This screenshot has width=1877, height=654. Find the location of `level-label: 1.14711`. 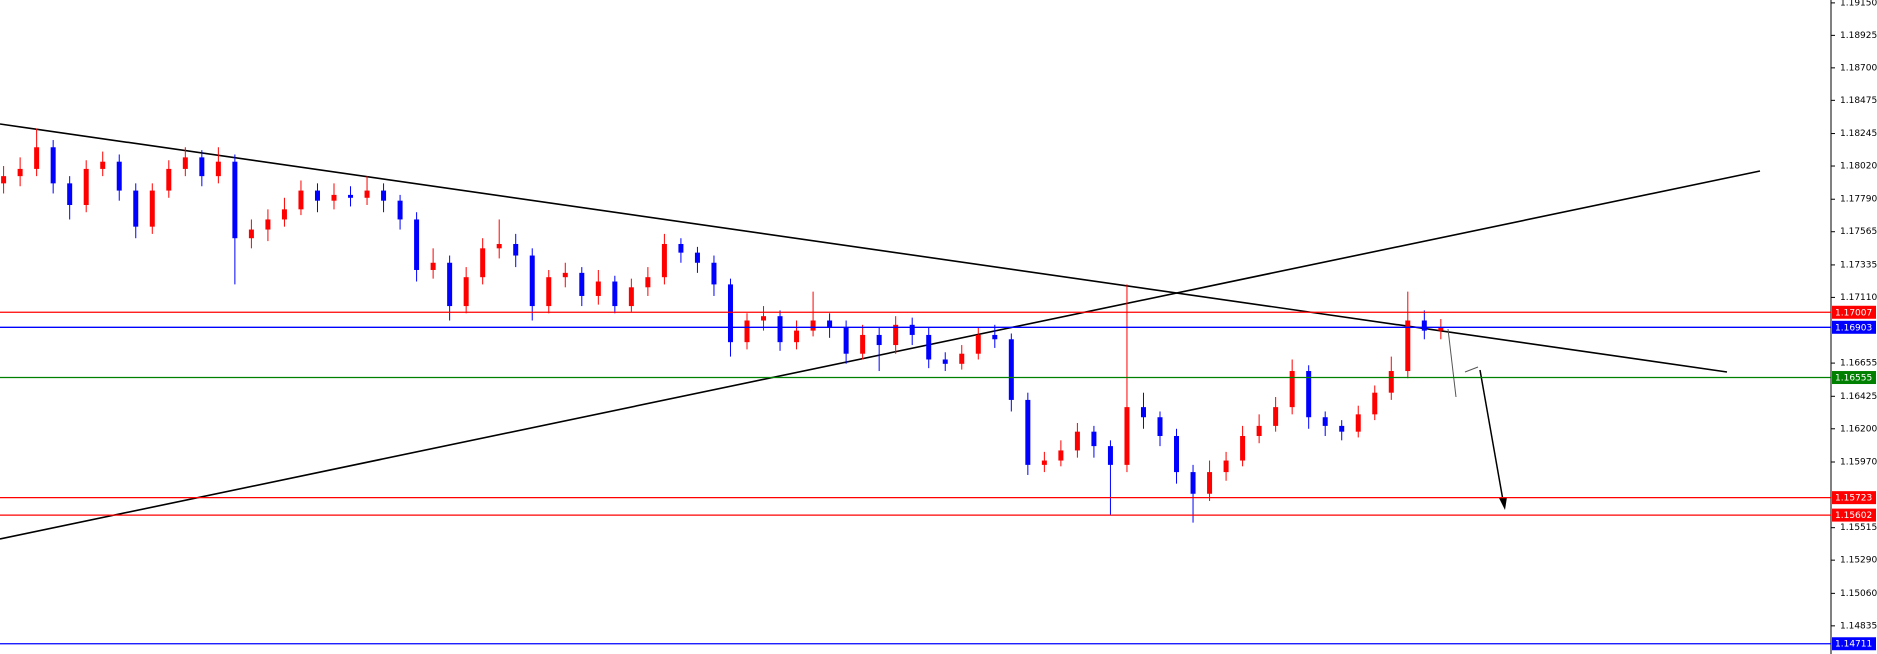

level-label: 1.14711 is located at coordinates (1853, 645).